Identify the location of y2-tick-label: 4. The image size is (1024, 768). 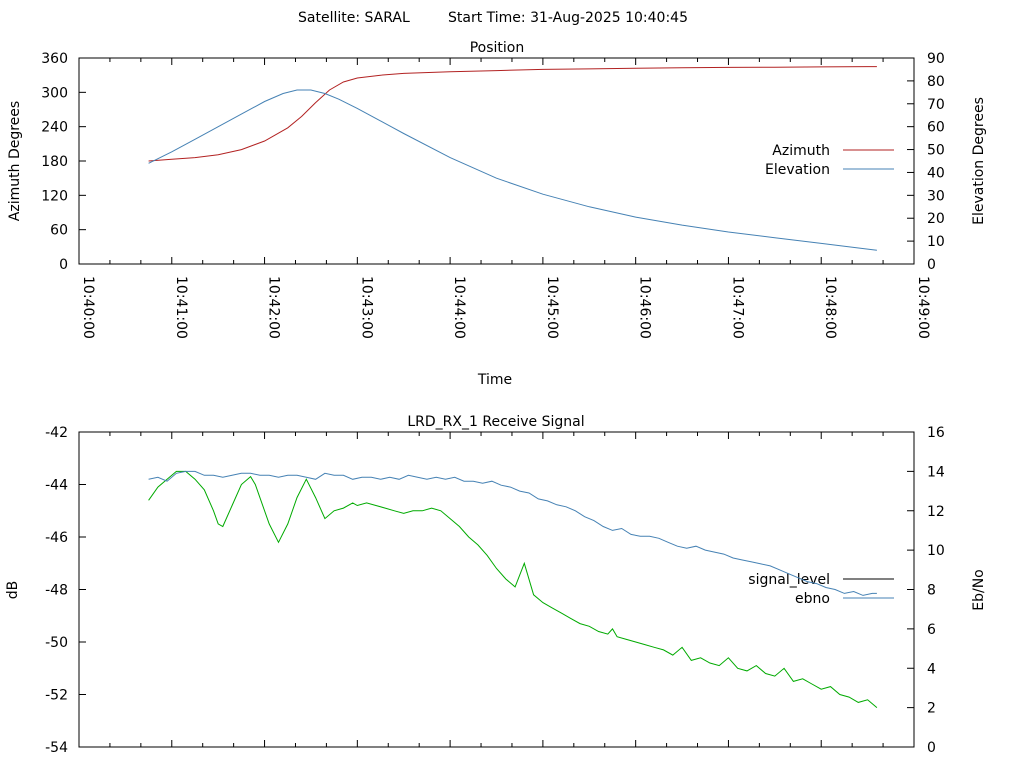
(931, 669).